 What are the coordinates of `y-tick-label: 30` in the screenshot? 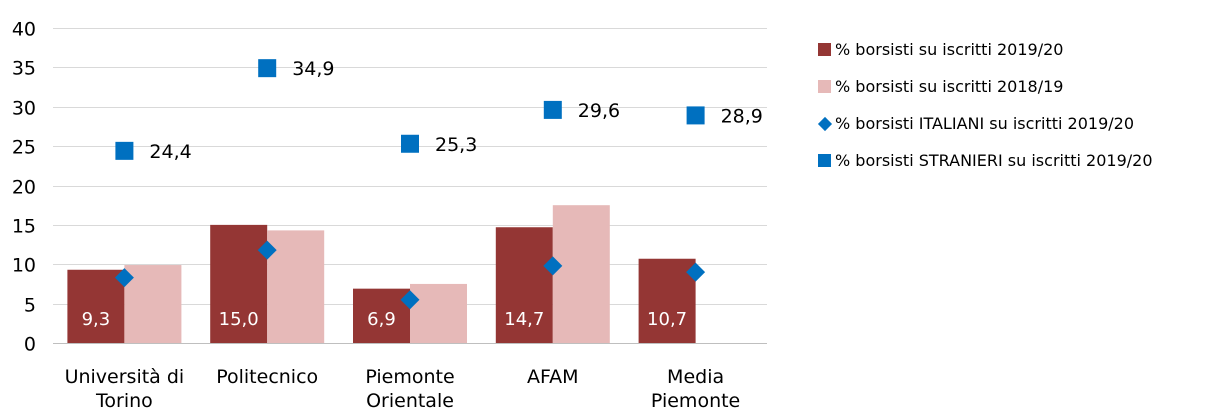 It's located at (24, 109).